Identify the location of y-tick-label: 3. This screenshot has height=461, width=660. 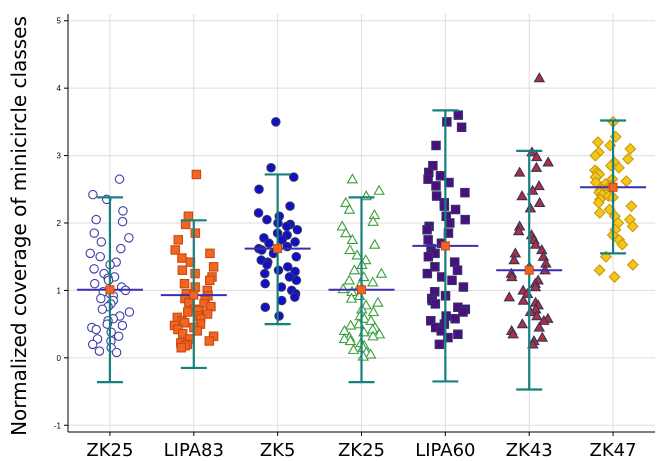
(59, 156).